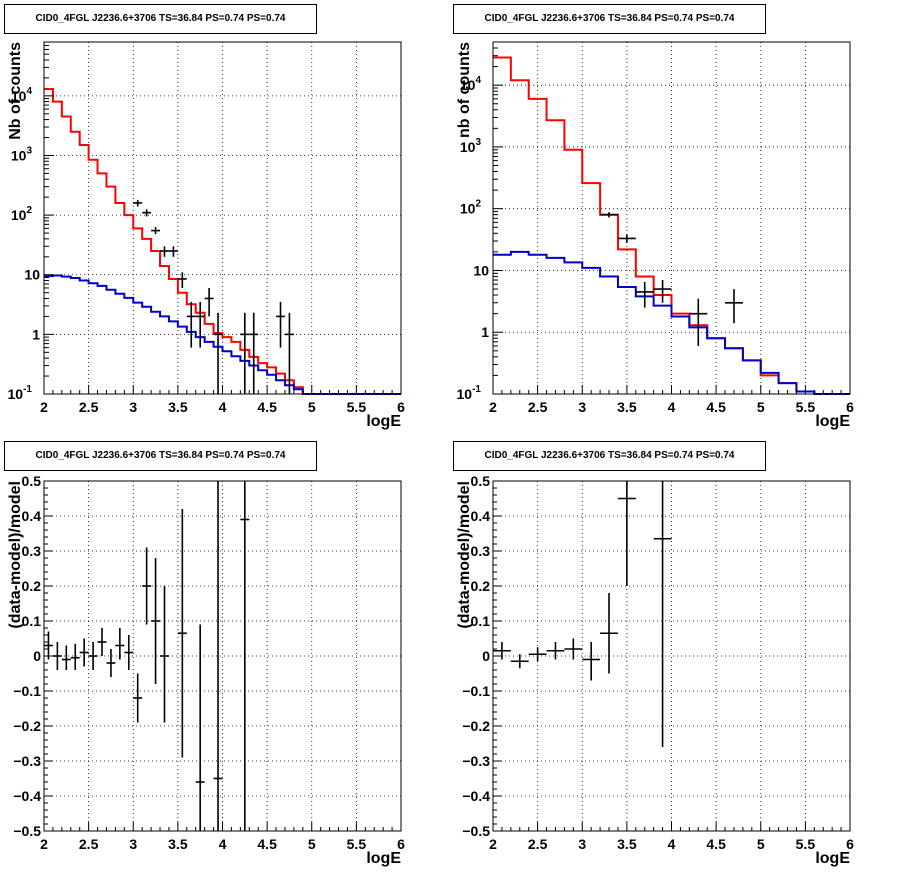  What do you see at coordinates (27, 761) in the screenshot?
I see `y-tick-label: −0.3` at bounding box center [27, 761].